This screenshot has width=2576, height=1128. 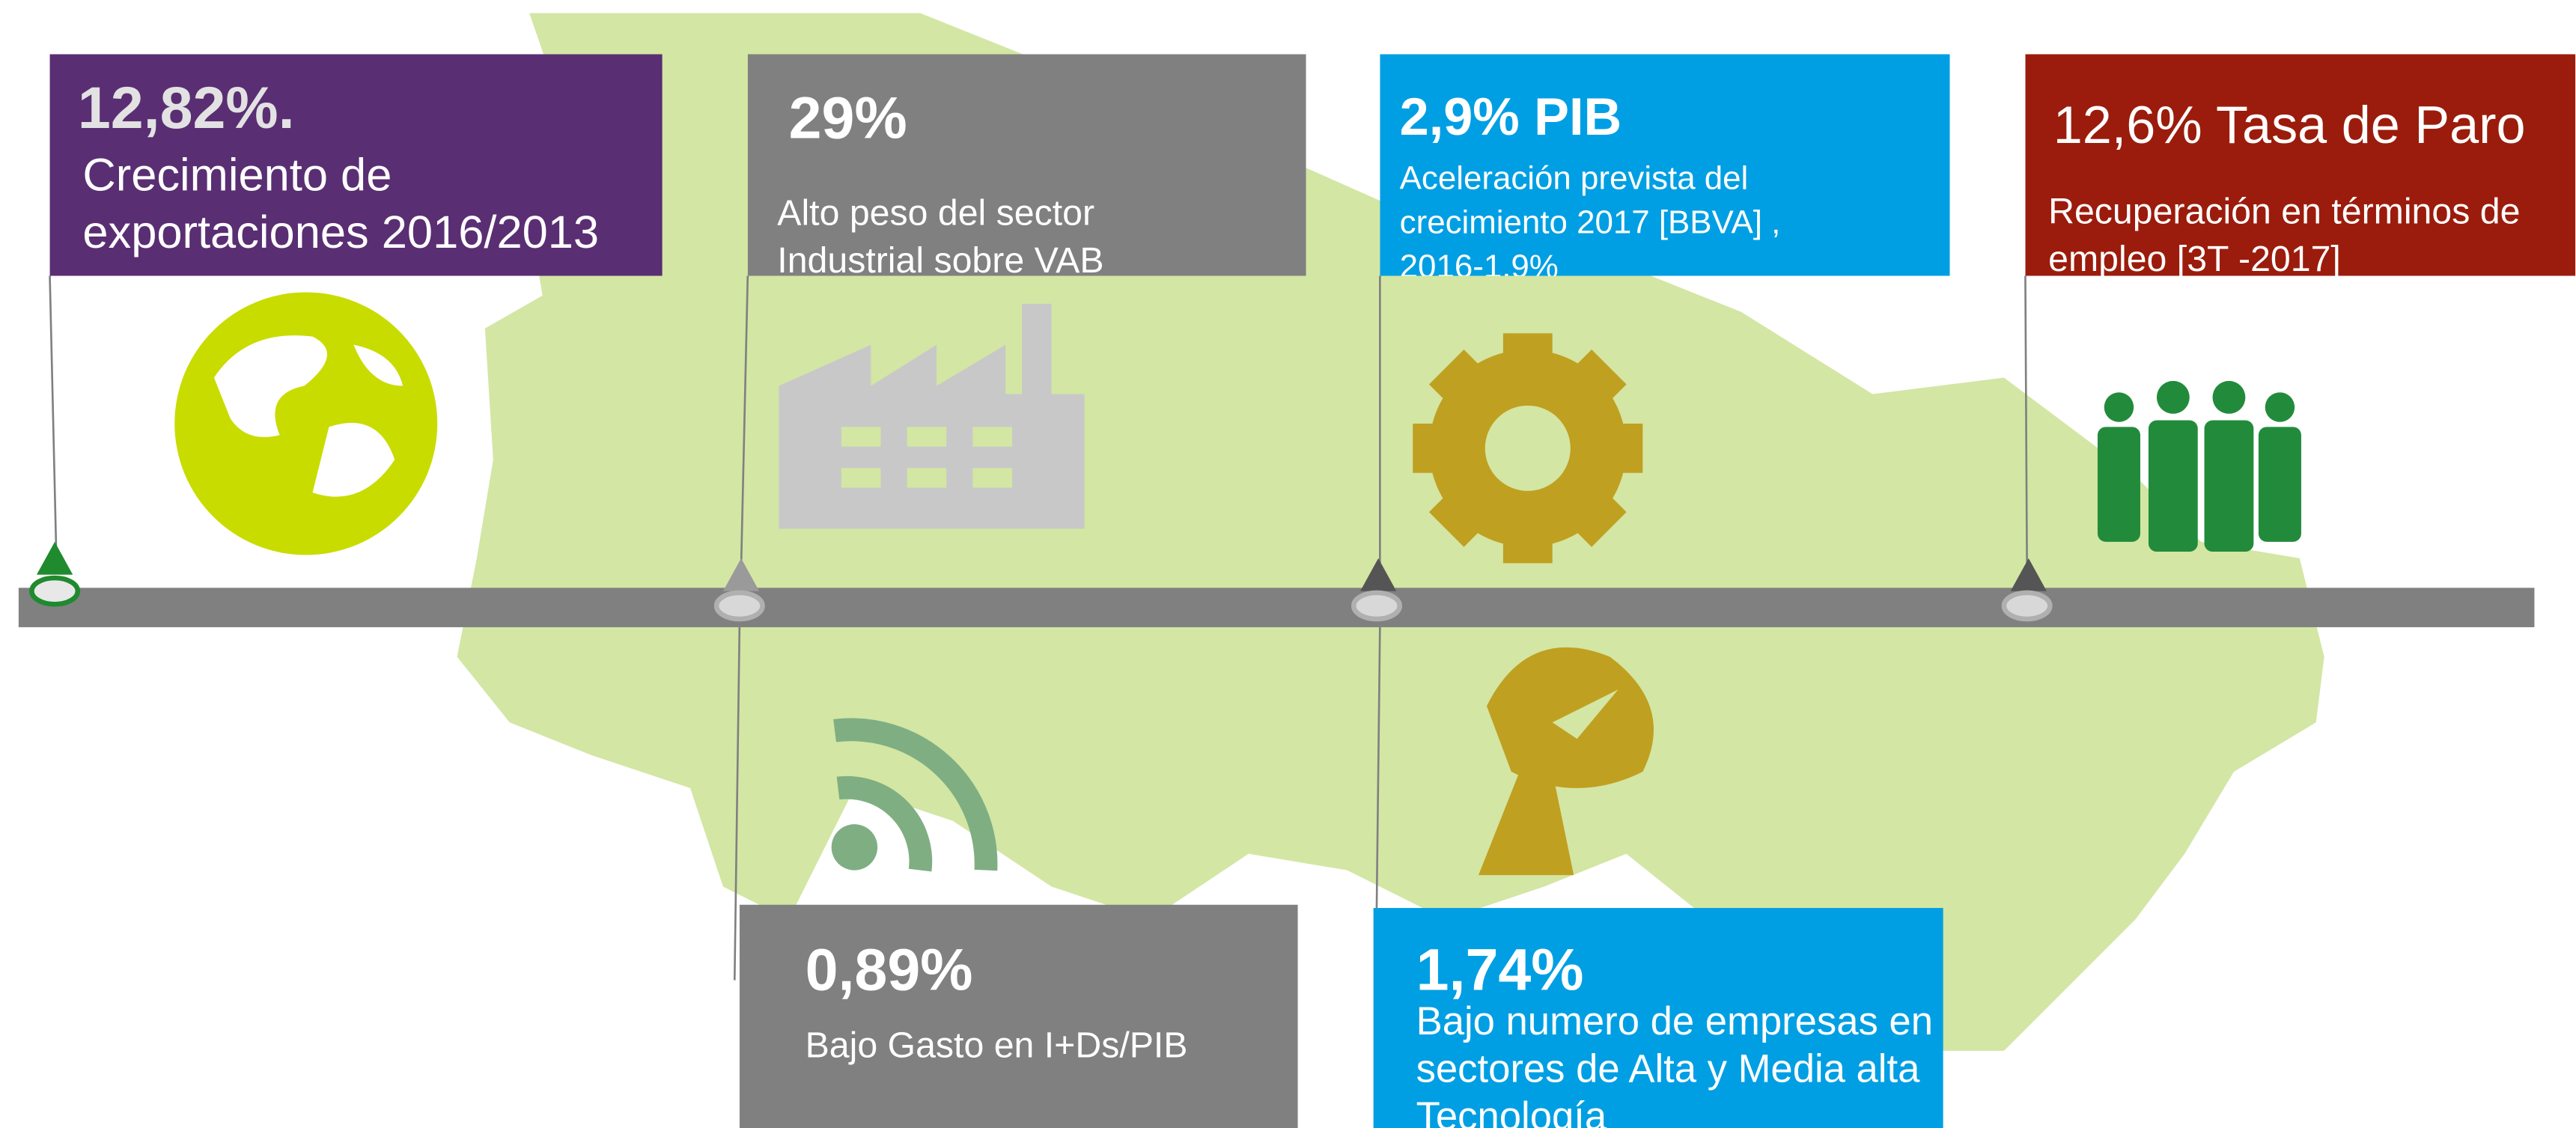 I want to click on card-text: crecimiento 2017 [BBVA] ,, so click(x=1590, y=222).